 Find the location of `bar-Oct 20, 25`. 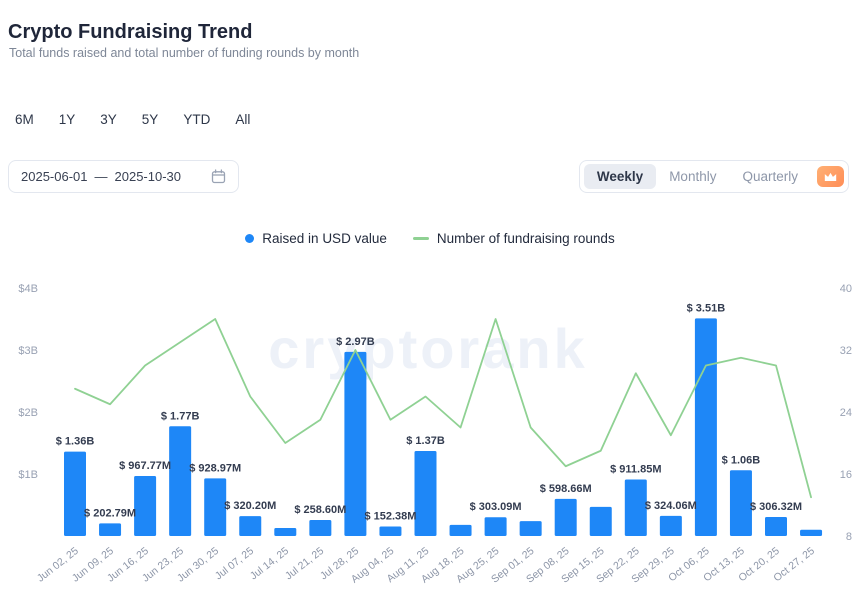

bar-Oct 20, 25 is located at coordinates (776, 526).